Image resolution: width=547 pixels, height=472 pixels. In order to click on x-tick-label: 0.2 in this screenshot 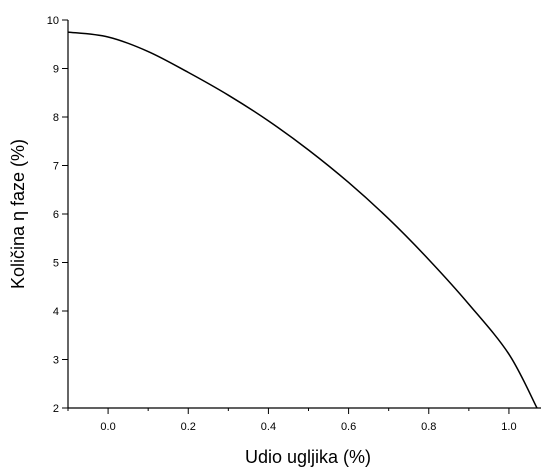, I will do `click(188, 427)`.